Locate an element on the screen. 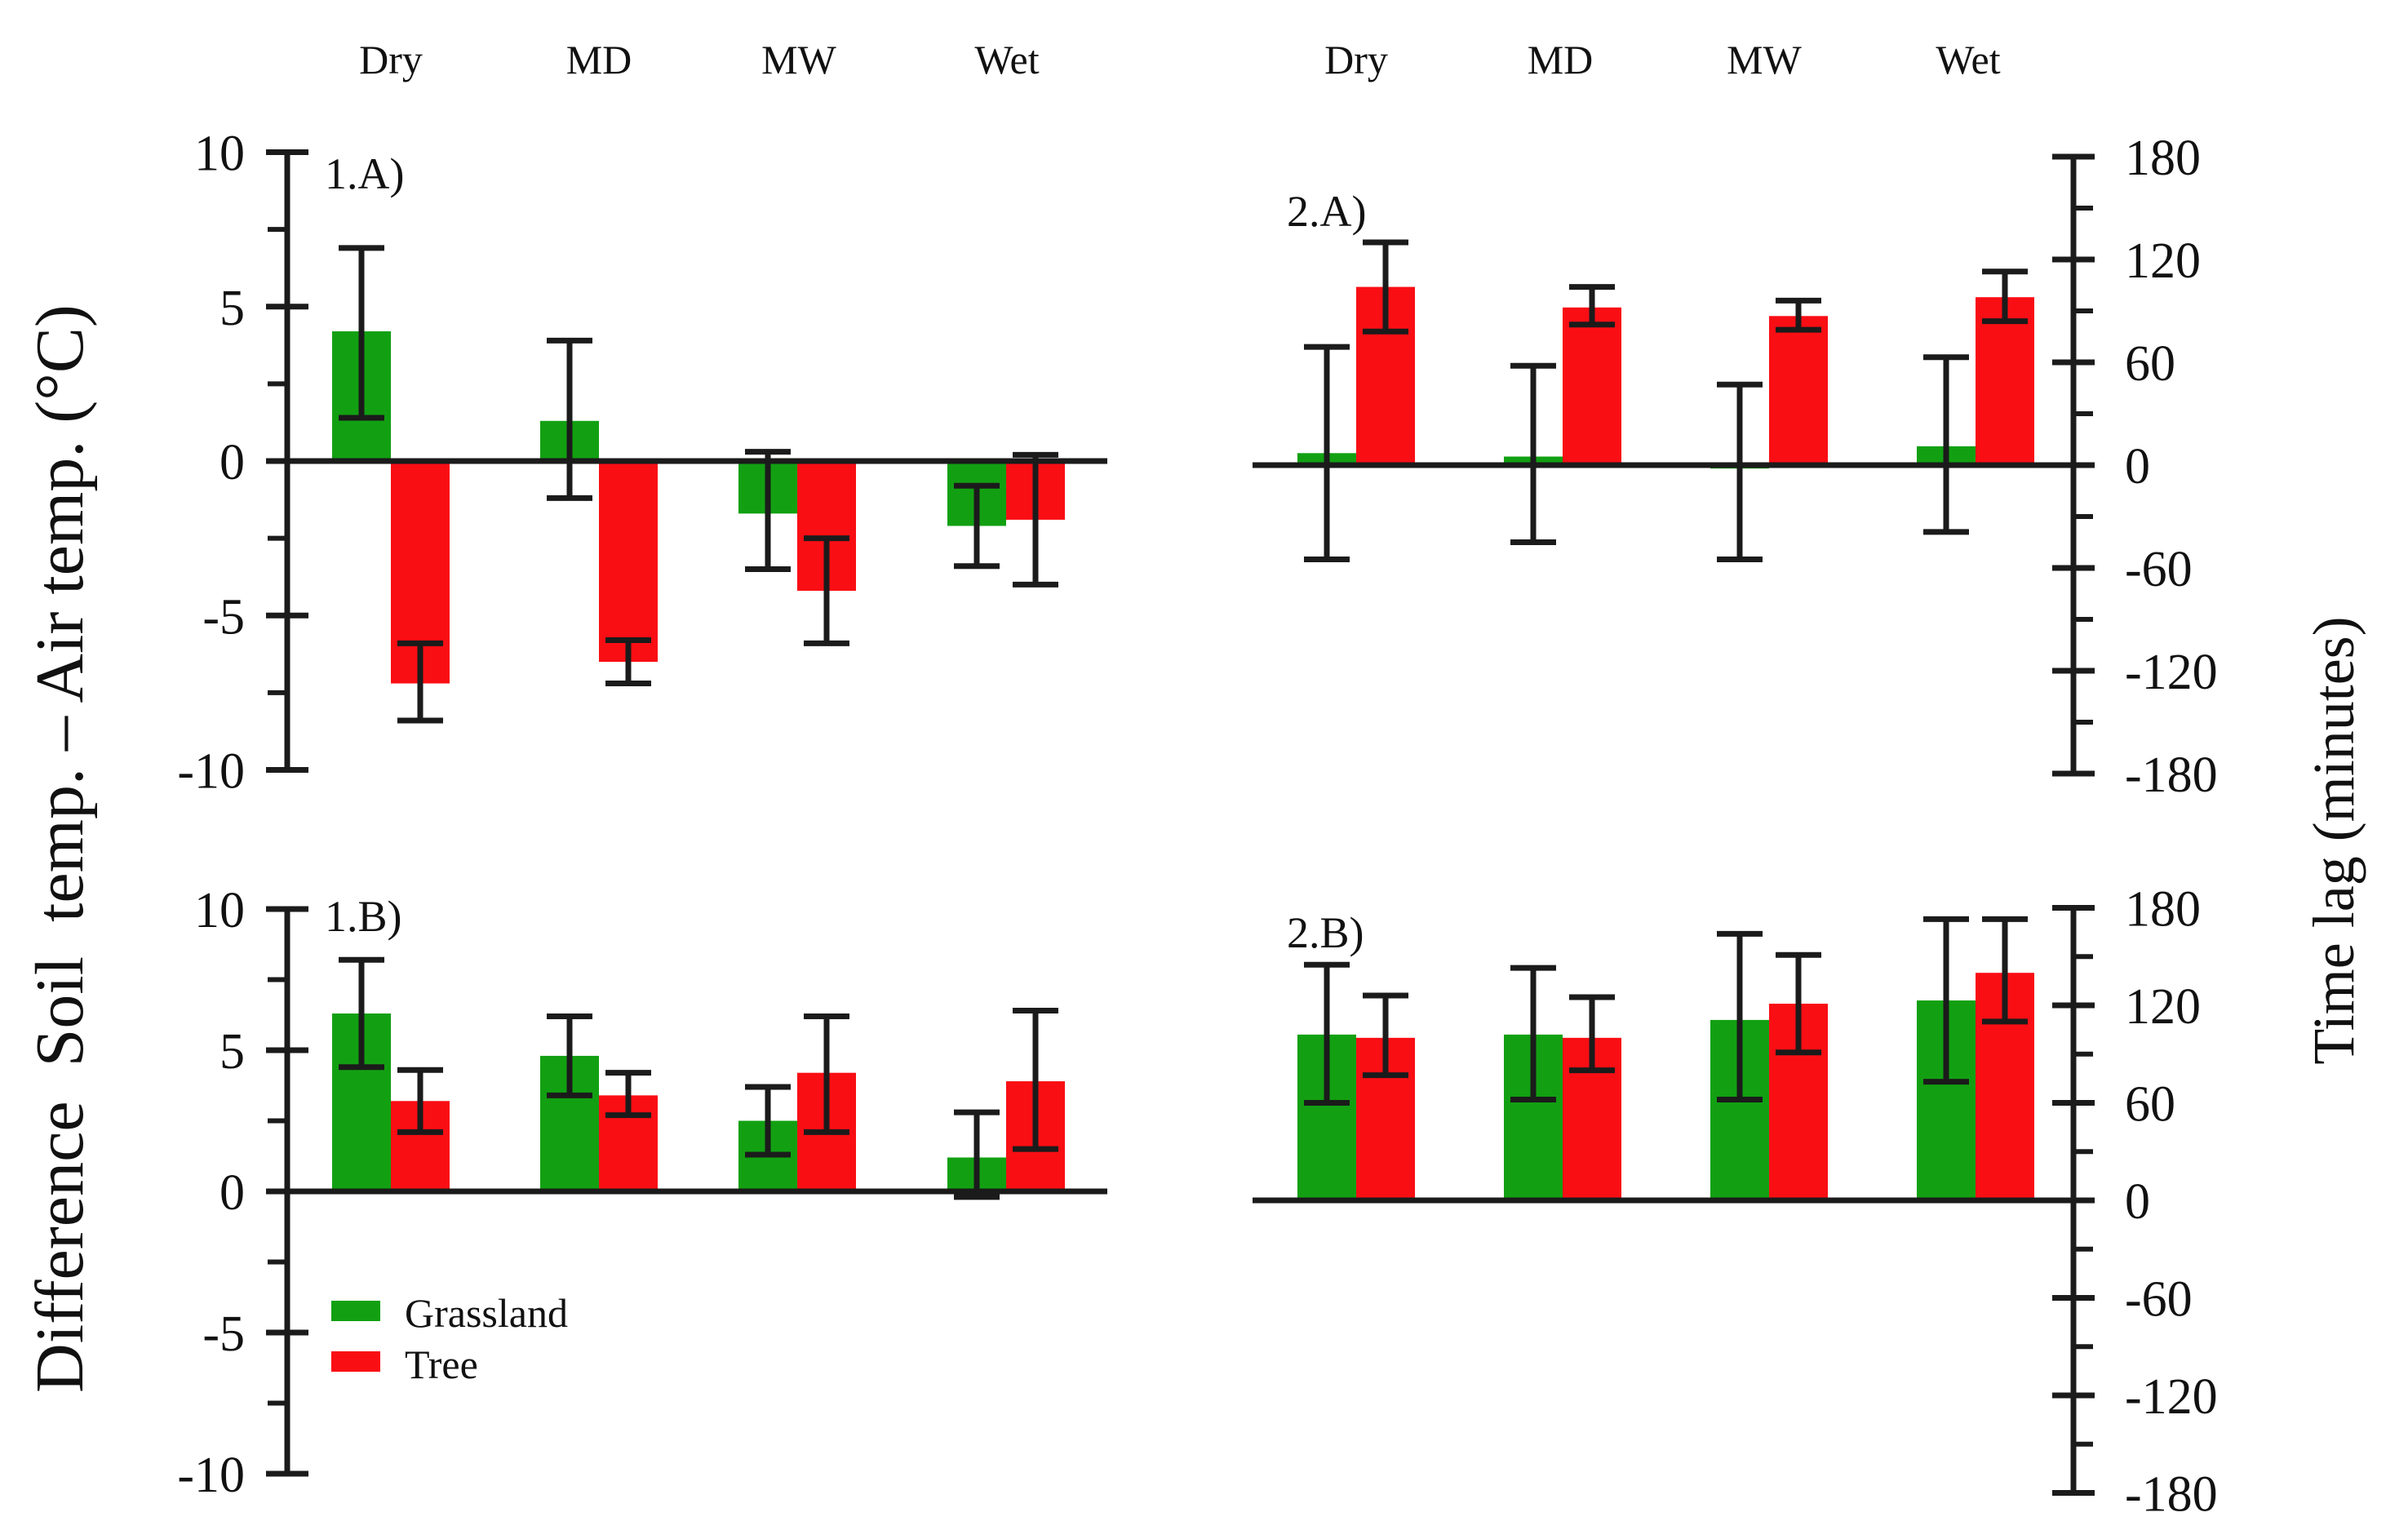 The height and width of the screenshot is (1539, 2408). tick-label-2B-120: 120 is located at coordinates (2163, 1007).